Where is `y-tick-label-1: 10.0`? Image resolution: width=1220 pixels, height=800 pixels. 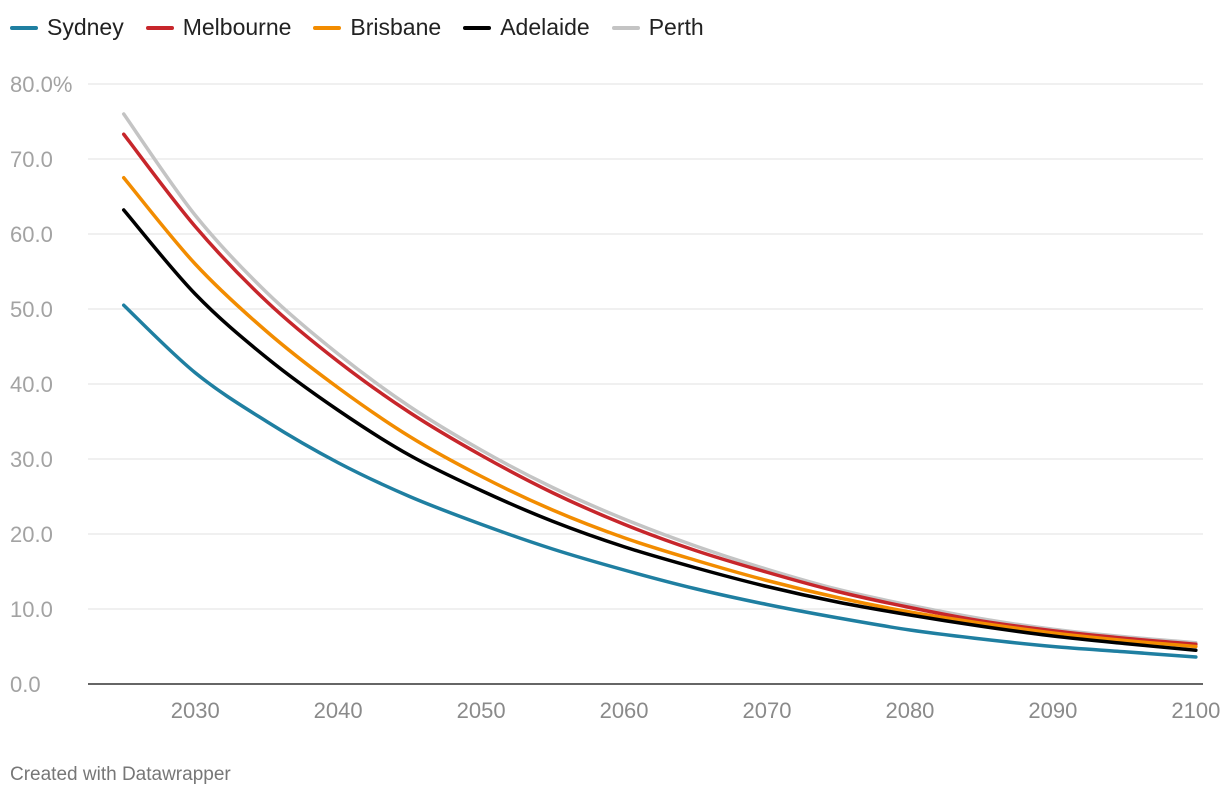
y-tick-label-1: 10.0 is located at coordinates (31, 609).